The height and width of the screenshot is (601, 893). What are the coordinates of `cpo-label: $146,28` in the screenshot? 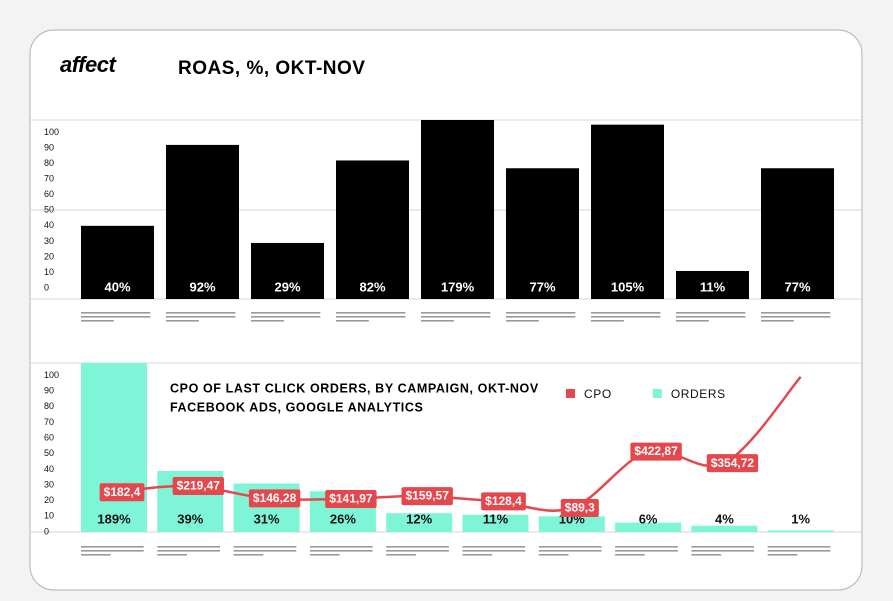 It's located at (275, 498).